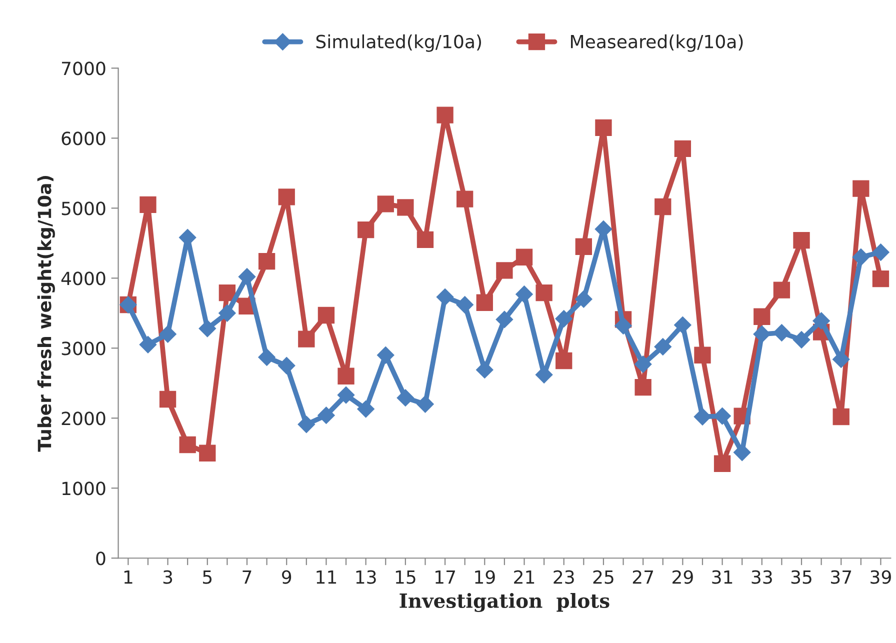 The height and width of the screenshot is (643, 896). Describe the element at coordinates (84, 349) in the screenshot. I see `y-tick-label: 3000` at that location.